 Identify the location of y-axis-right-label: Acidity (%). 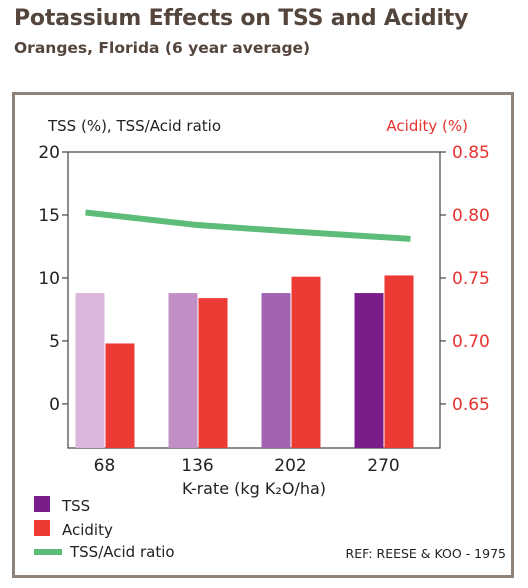
(427, 126).